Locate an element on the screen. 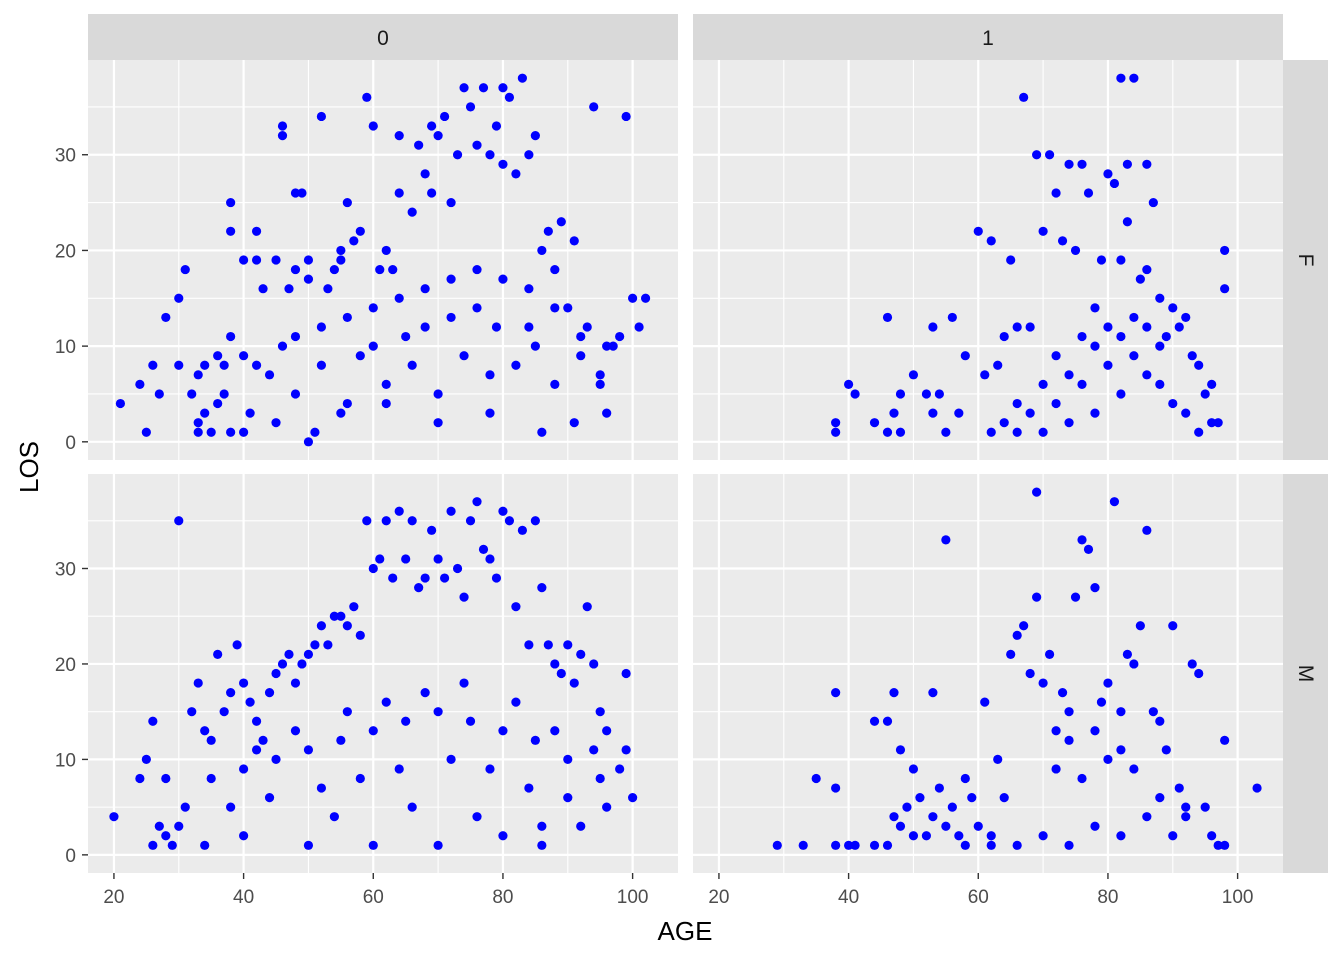  x-tick-label: 100 is located at coordinates (1238, 897).